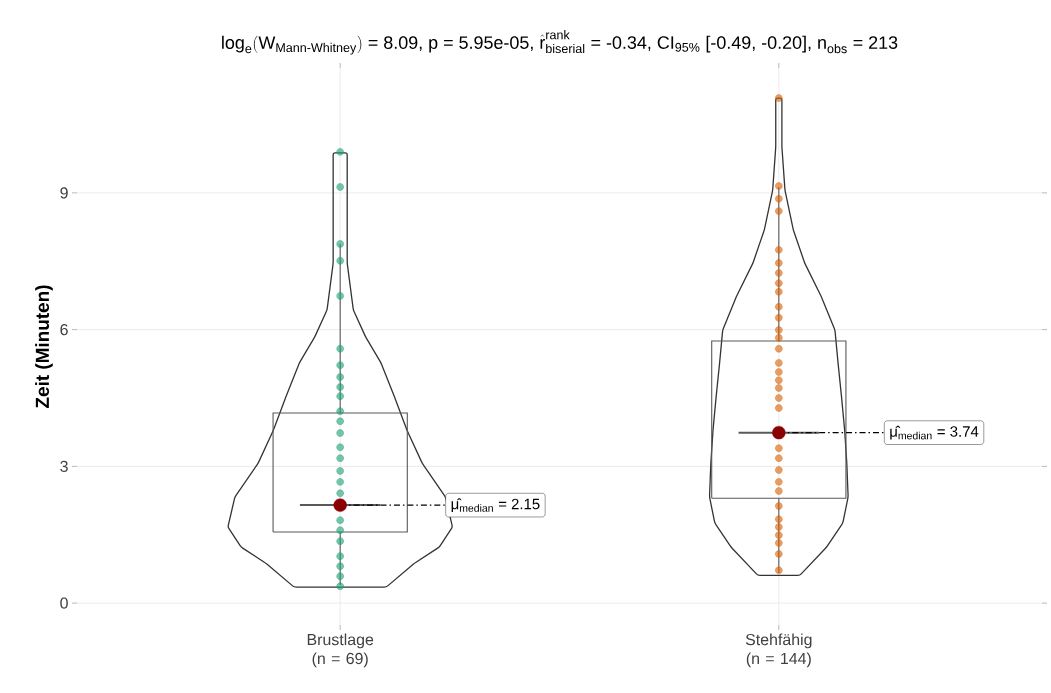  I want to click on y-axis-title: Zeit (Minuten), so click(44, 346).